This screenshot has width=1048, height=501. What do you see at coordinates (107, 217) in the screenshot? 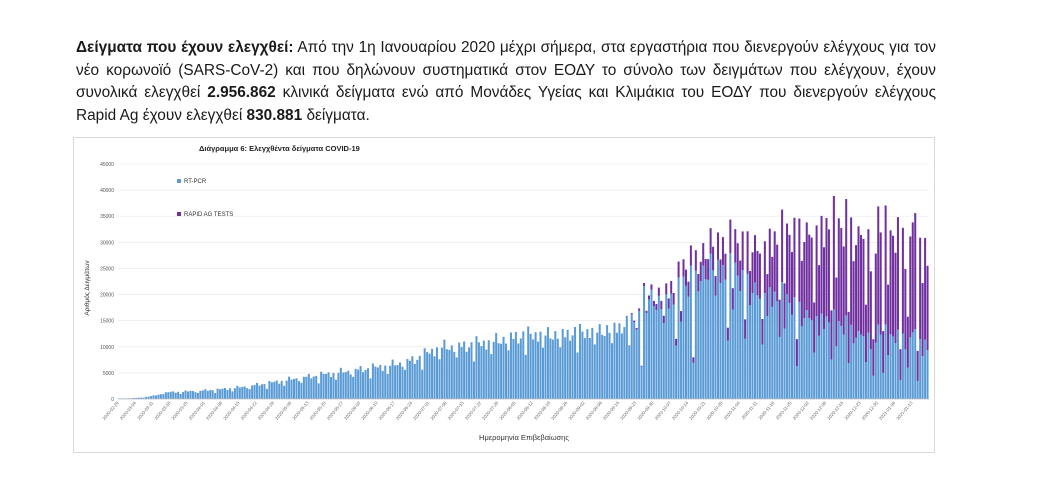
I see `y-tick-label: 35000` at bounding box center [107, 217].